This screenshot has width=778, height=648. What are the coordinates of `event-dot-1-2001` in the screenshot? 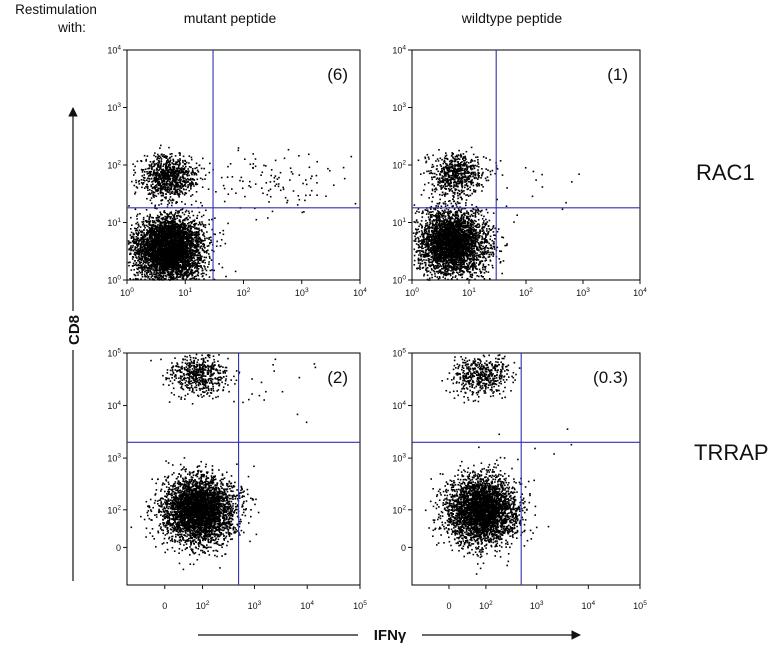 It's located at (204, 251).